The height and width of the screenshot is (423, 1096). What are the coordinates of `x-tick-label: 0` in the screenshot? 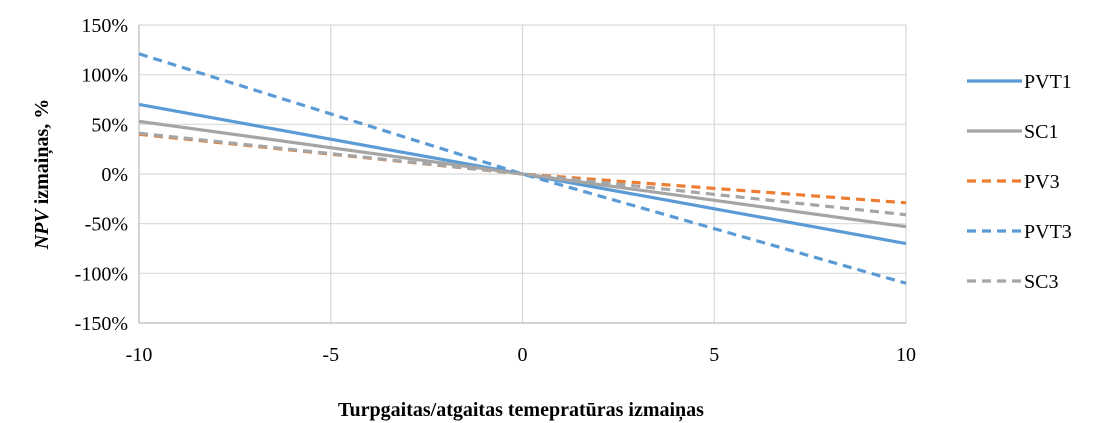 It's located at (523, 355).